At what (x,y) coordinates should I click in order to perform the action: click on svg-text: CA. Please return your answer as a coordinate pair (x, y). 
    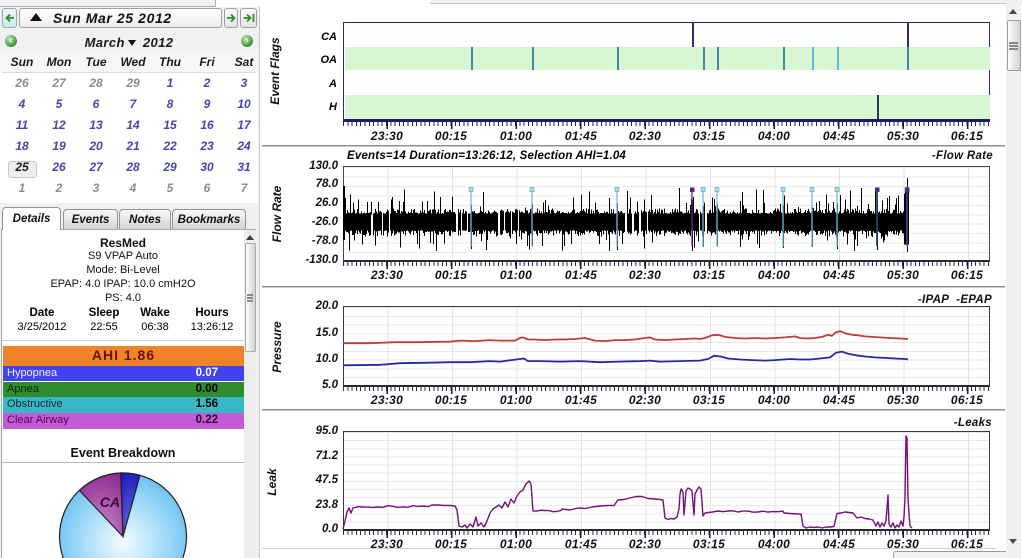
    Looking at the image, I should click on (110, 502).